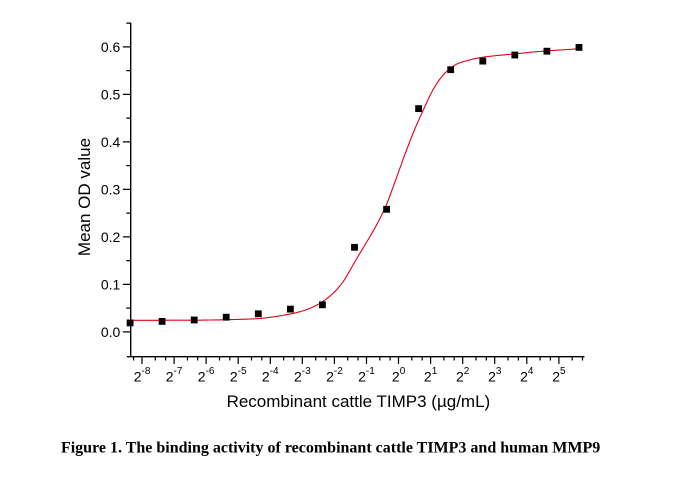 The width and height of the screenshot is (675, 483). I want to click on svg-text: 0.1, so click(111, 284).